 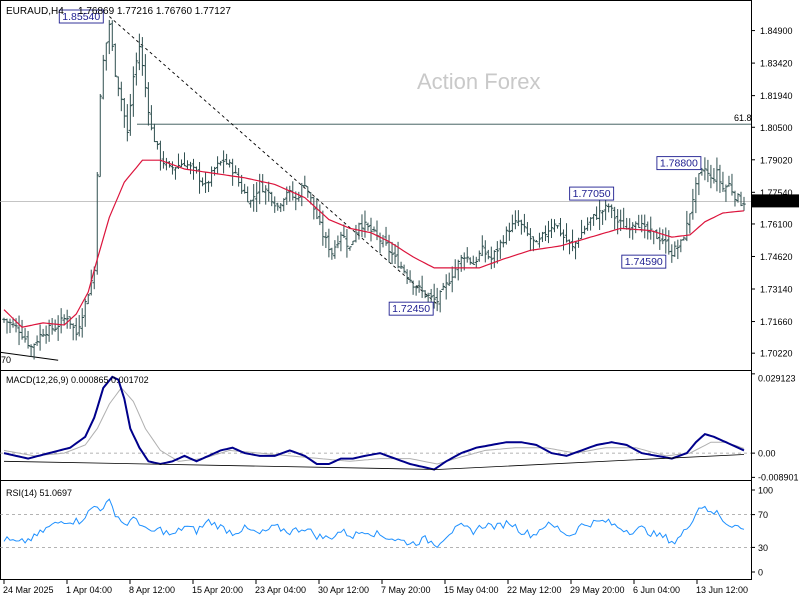 What do you see at coordinates (776, 128) in the screenshot?
I see `price-axis-label: 1.80500` at bounding box center [776, 128].